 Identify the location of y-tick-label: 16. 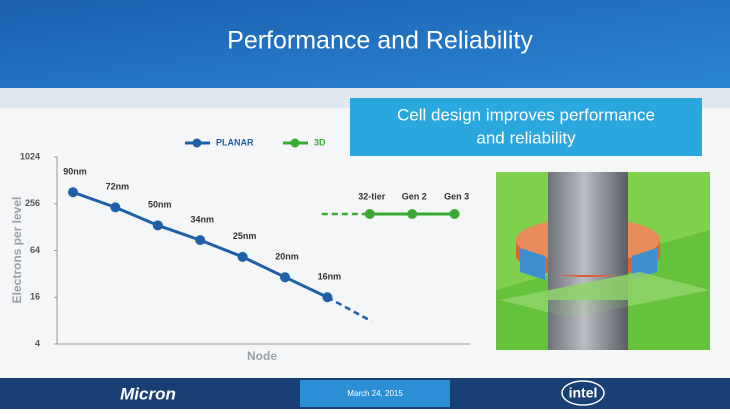
(35, 297).